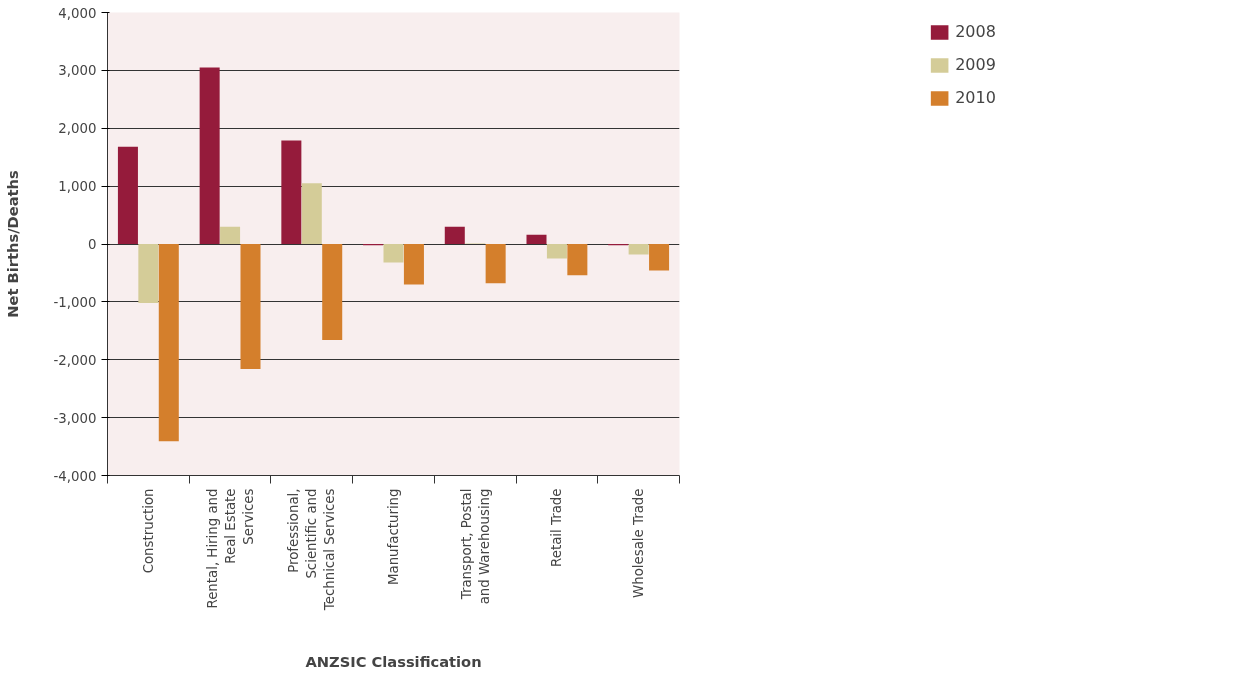  I want to click on x-axis-title: ANZSIC Classification, so click(393, 662).